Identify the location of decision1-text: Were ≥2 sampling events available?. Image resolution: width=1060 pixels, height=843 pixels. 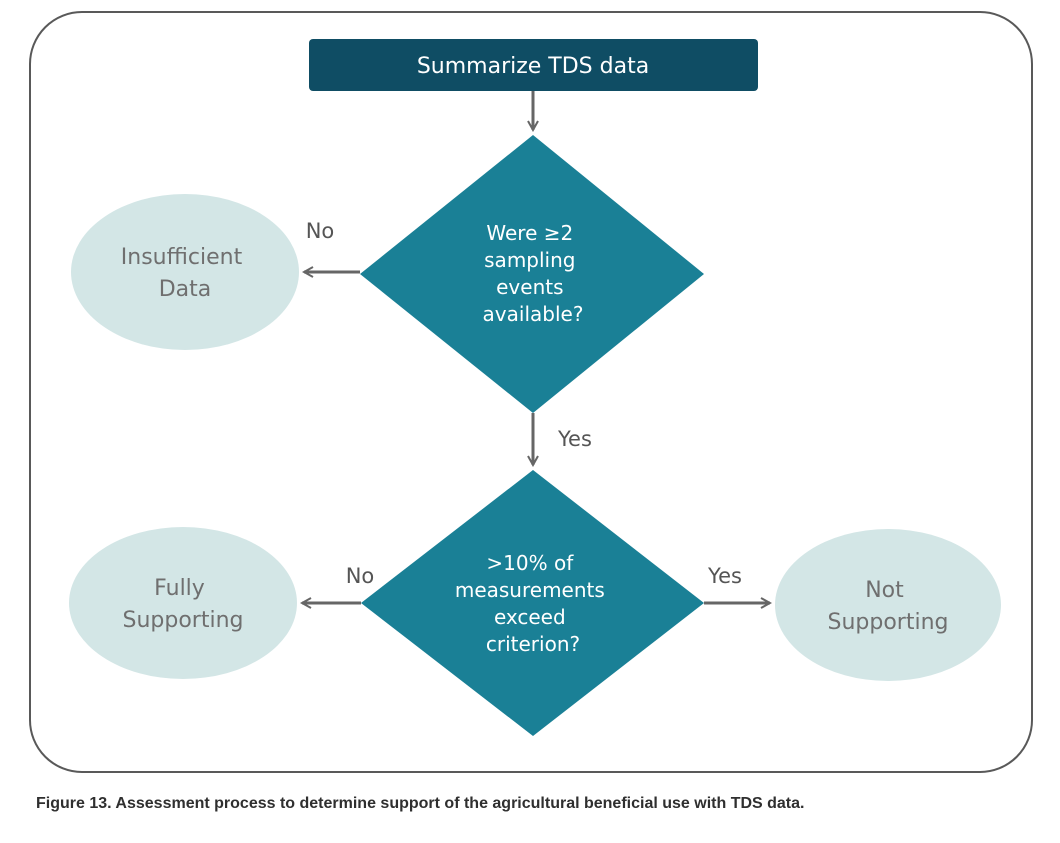
(533, 273).